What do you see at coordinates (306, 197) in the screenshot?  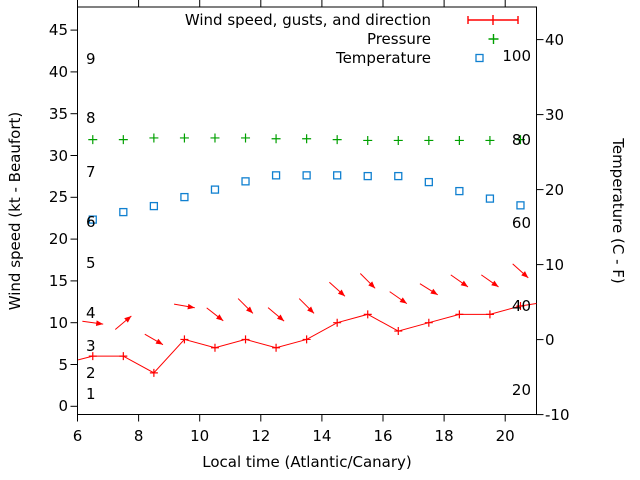 I see `temperature-series` at bounding box center [306, 197].